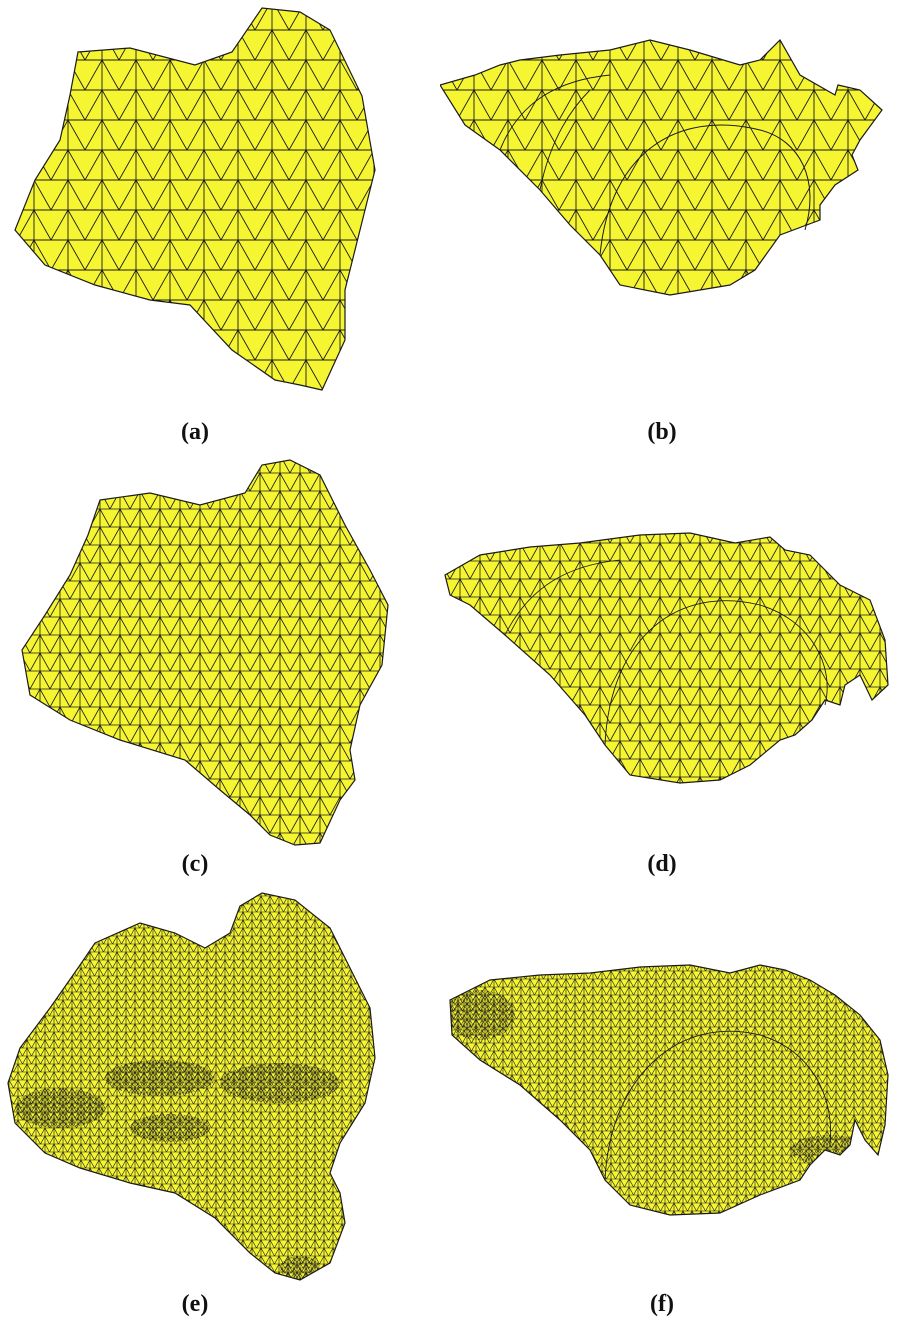 This screenshot has width=903, height=1321. I want to click on caption-d: (d), so click(662, 864).